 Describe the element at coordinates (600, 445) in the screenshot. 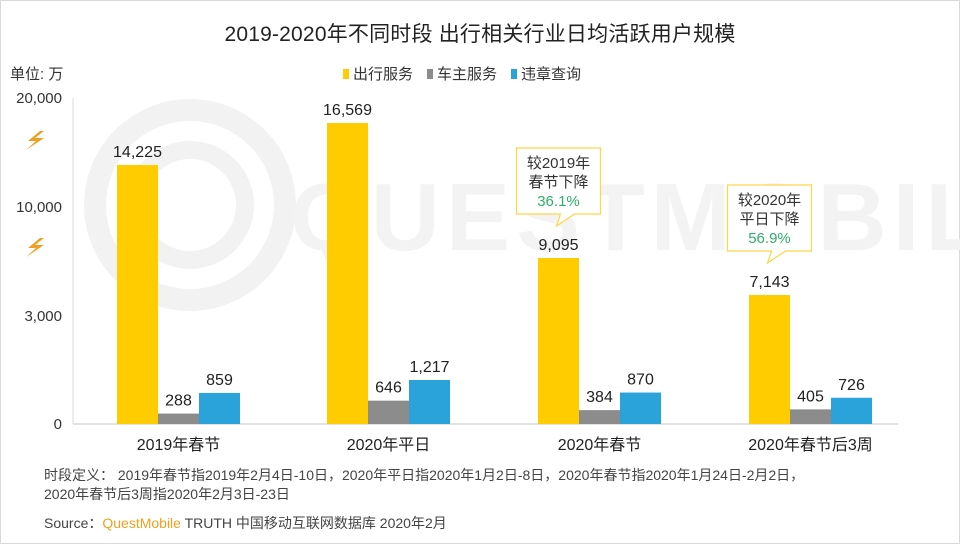

I see `x-tick-label: 2020年春节` at that location.